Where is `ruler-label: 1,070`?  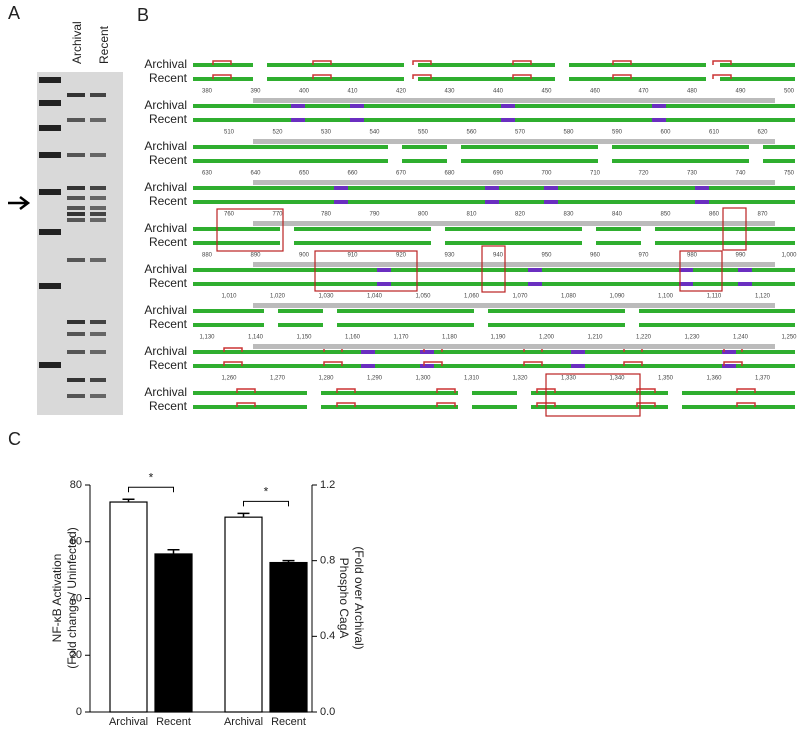
ruler-label: 1,070 is located at coordinates (520, 297).